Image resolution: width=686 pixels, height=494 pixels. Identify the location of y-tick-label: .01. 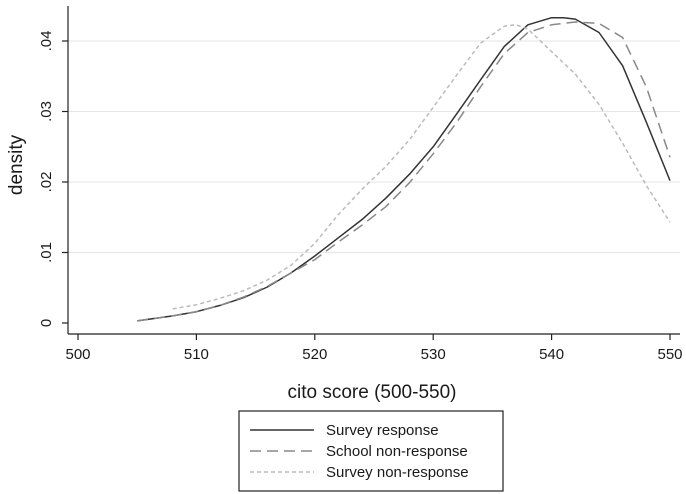
(46, 252).